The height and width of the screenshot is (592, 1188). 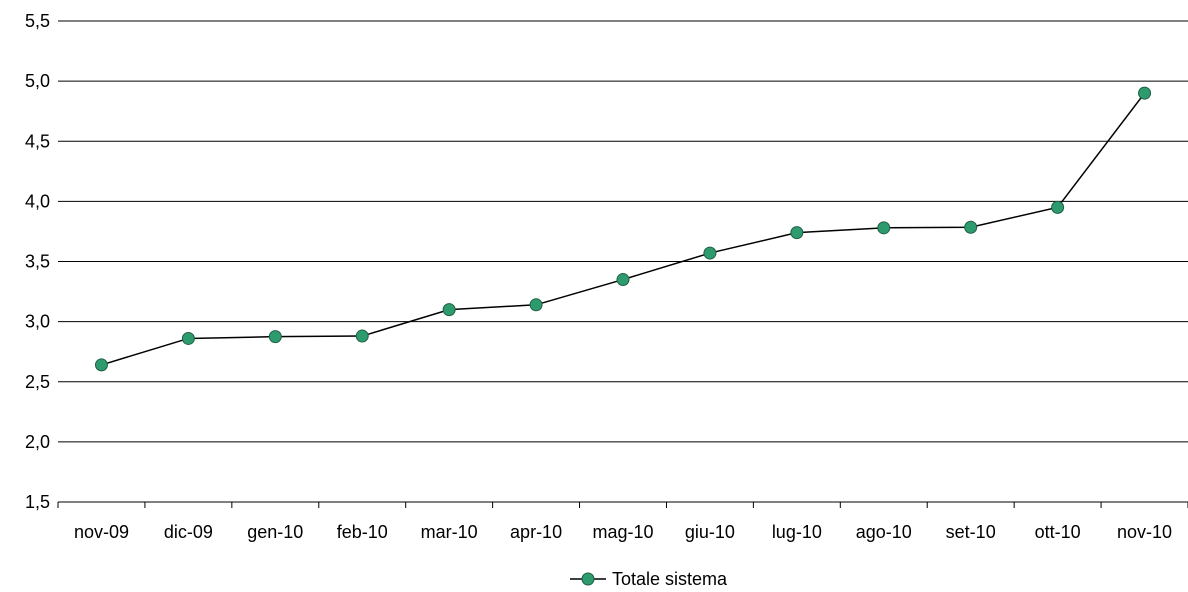 I want to click on y-tick-label: 2,0, so click(x=37, y=442).